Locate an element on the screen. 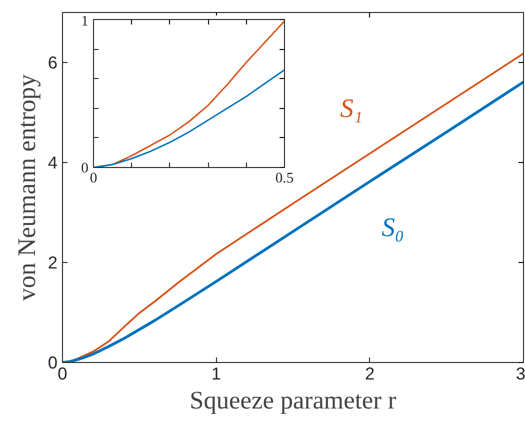 The image size is (525, 424). y-tick-label: 2 is located at coordinates (53, 262).